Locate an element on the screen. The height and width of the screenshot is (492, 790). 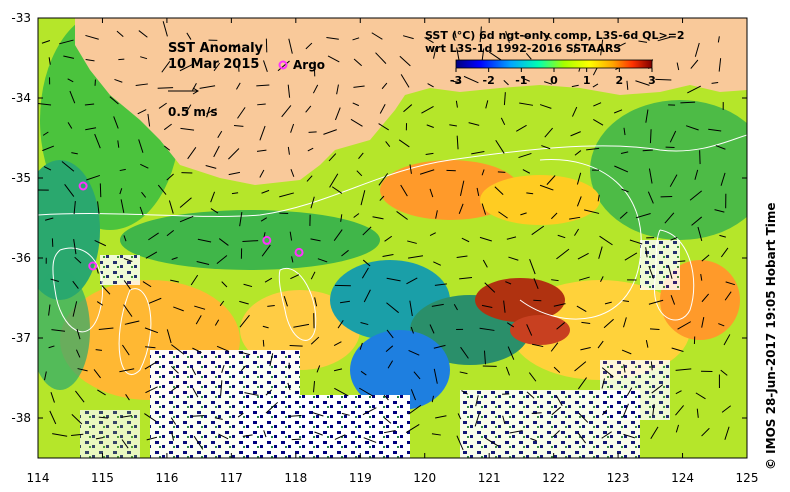
x-tick-label: 123 is located at coordinates (618, 478).